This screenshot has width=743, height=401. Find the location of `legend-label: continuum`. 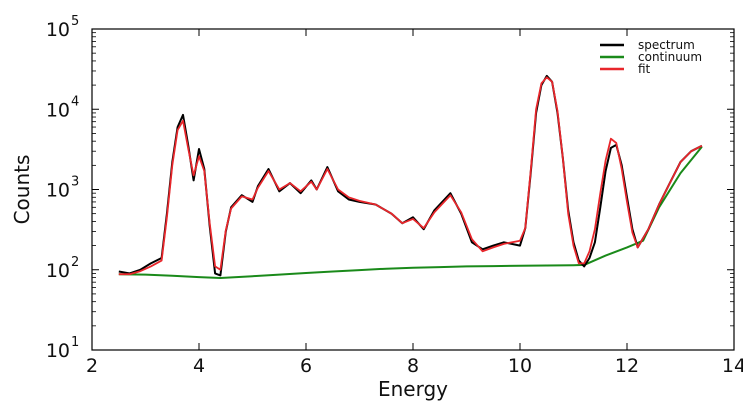

legend-label: continuum is located at coordinates (670, 57).